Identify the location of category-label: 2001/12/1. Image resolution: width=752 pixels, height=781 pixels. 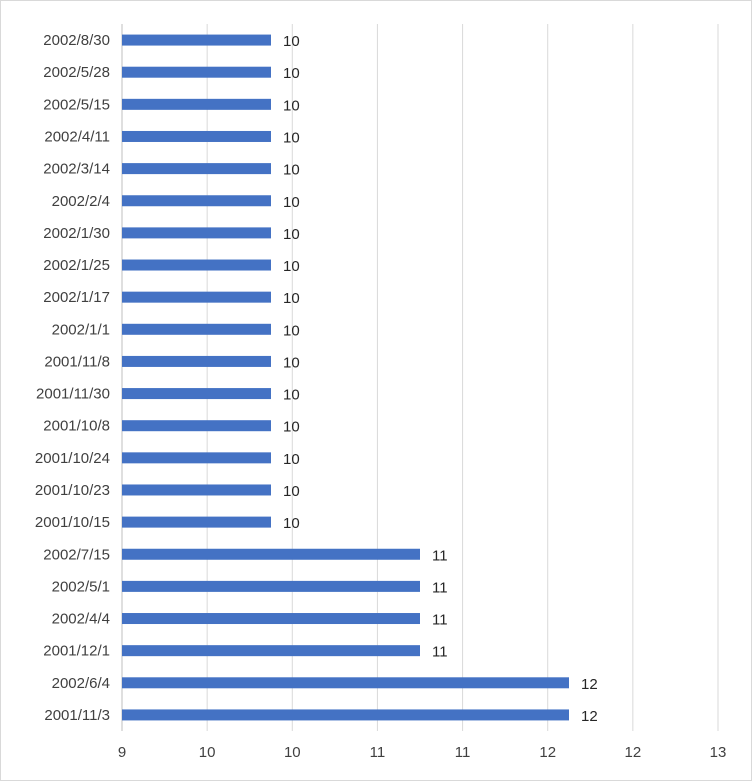
(76, 651).